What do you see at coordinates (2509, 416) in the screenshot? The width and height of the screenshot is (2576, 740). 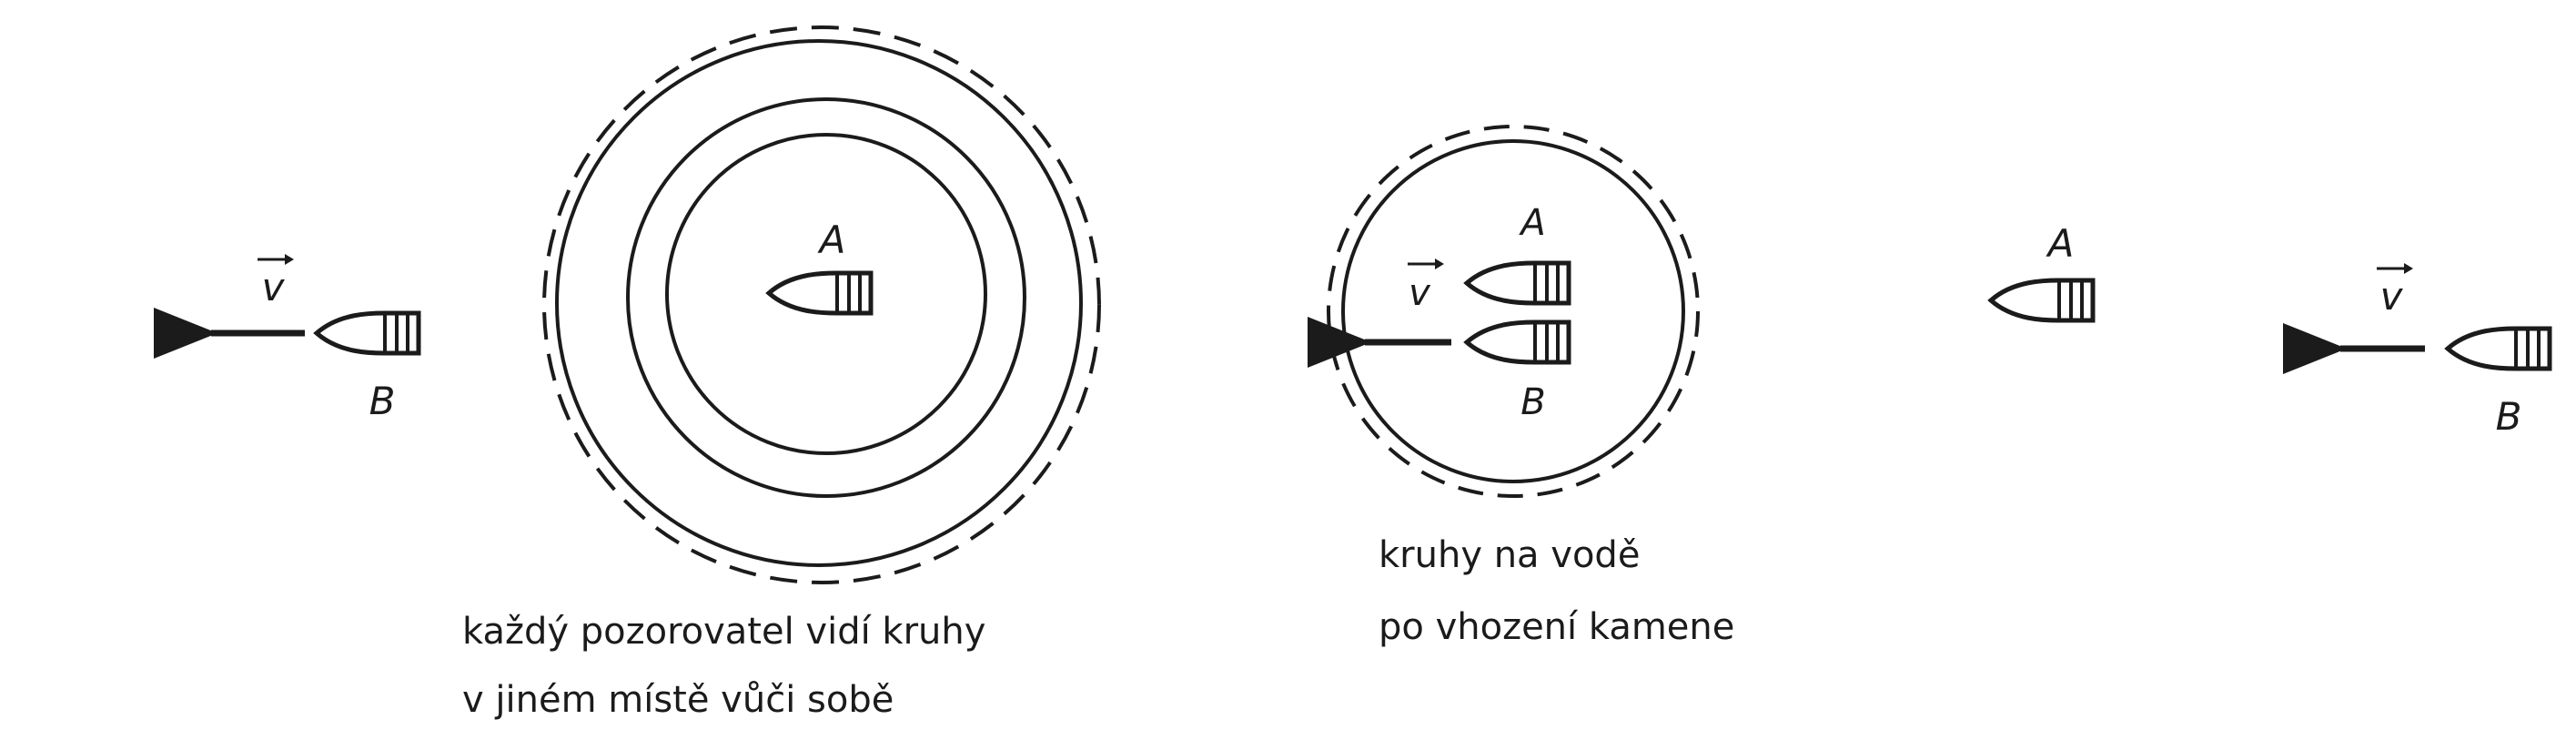 I see `boat-b-label-right: B` at bounding box center [2509, 416].